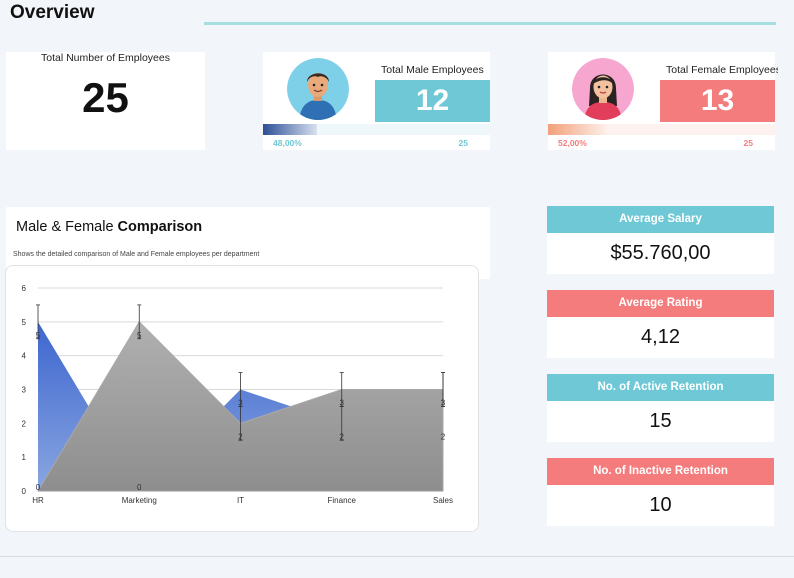 The width and height of the screenshot is (794, 578). What do you see at coordinates (660, 219) in the screenshot?
I see `kpi-label: Average Salary` at bounding box center [660, 219].